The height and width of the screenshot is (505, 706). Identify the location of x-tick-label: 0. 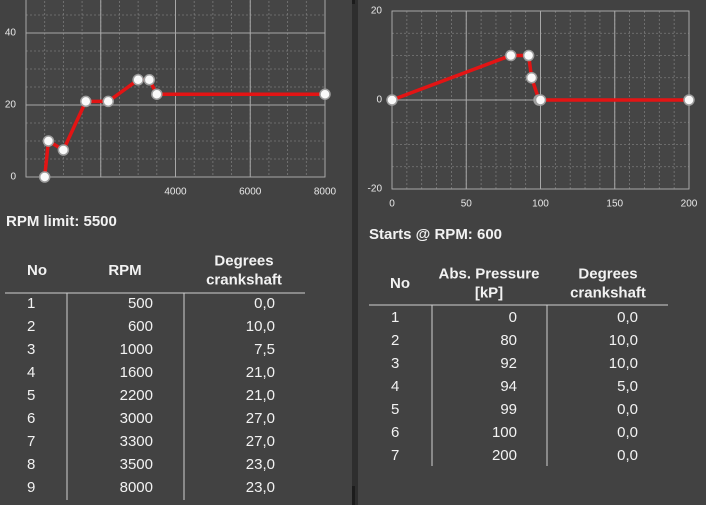
(392, 204).